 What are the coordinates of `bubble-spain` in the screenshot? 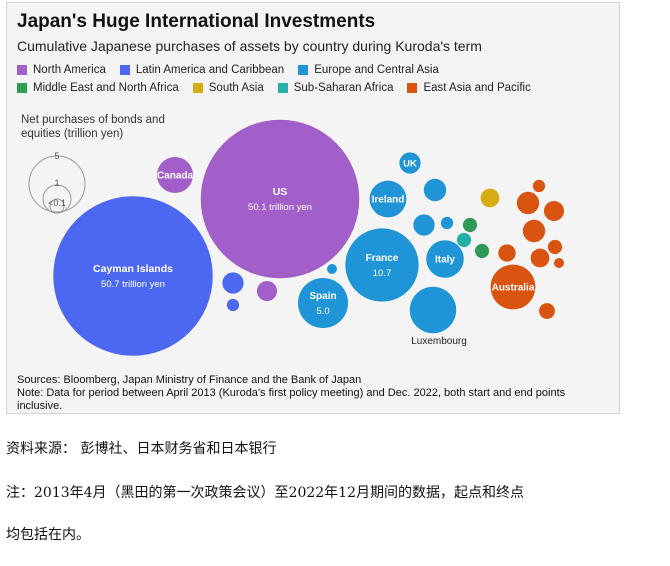 It's located at (323, 303).